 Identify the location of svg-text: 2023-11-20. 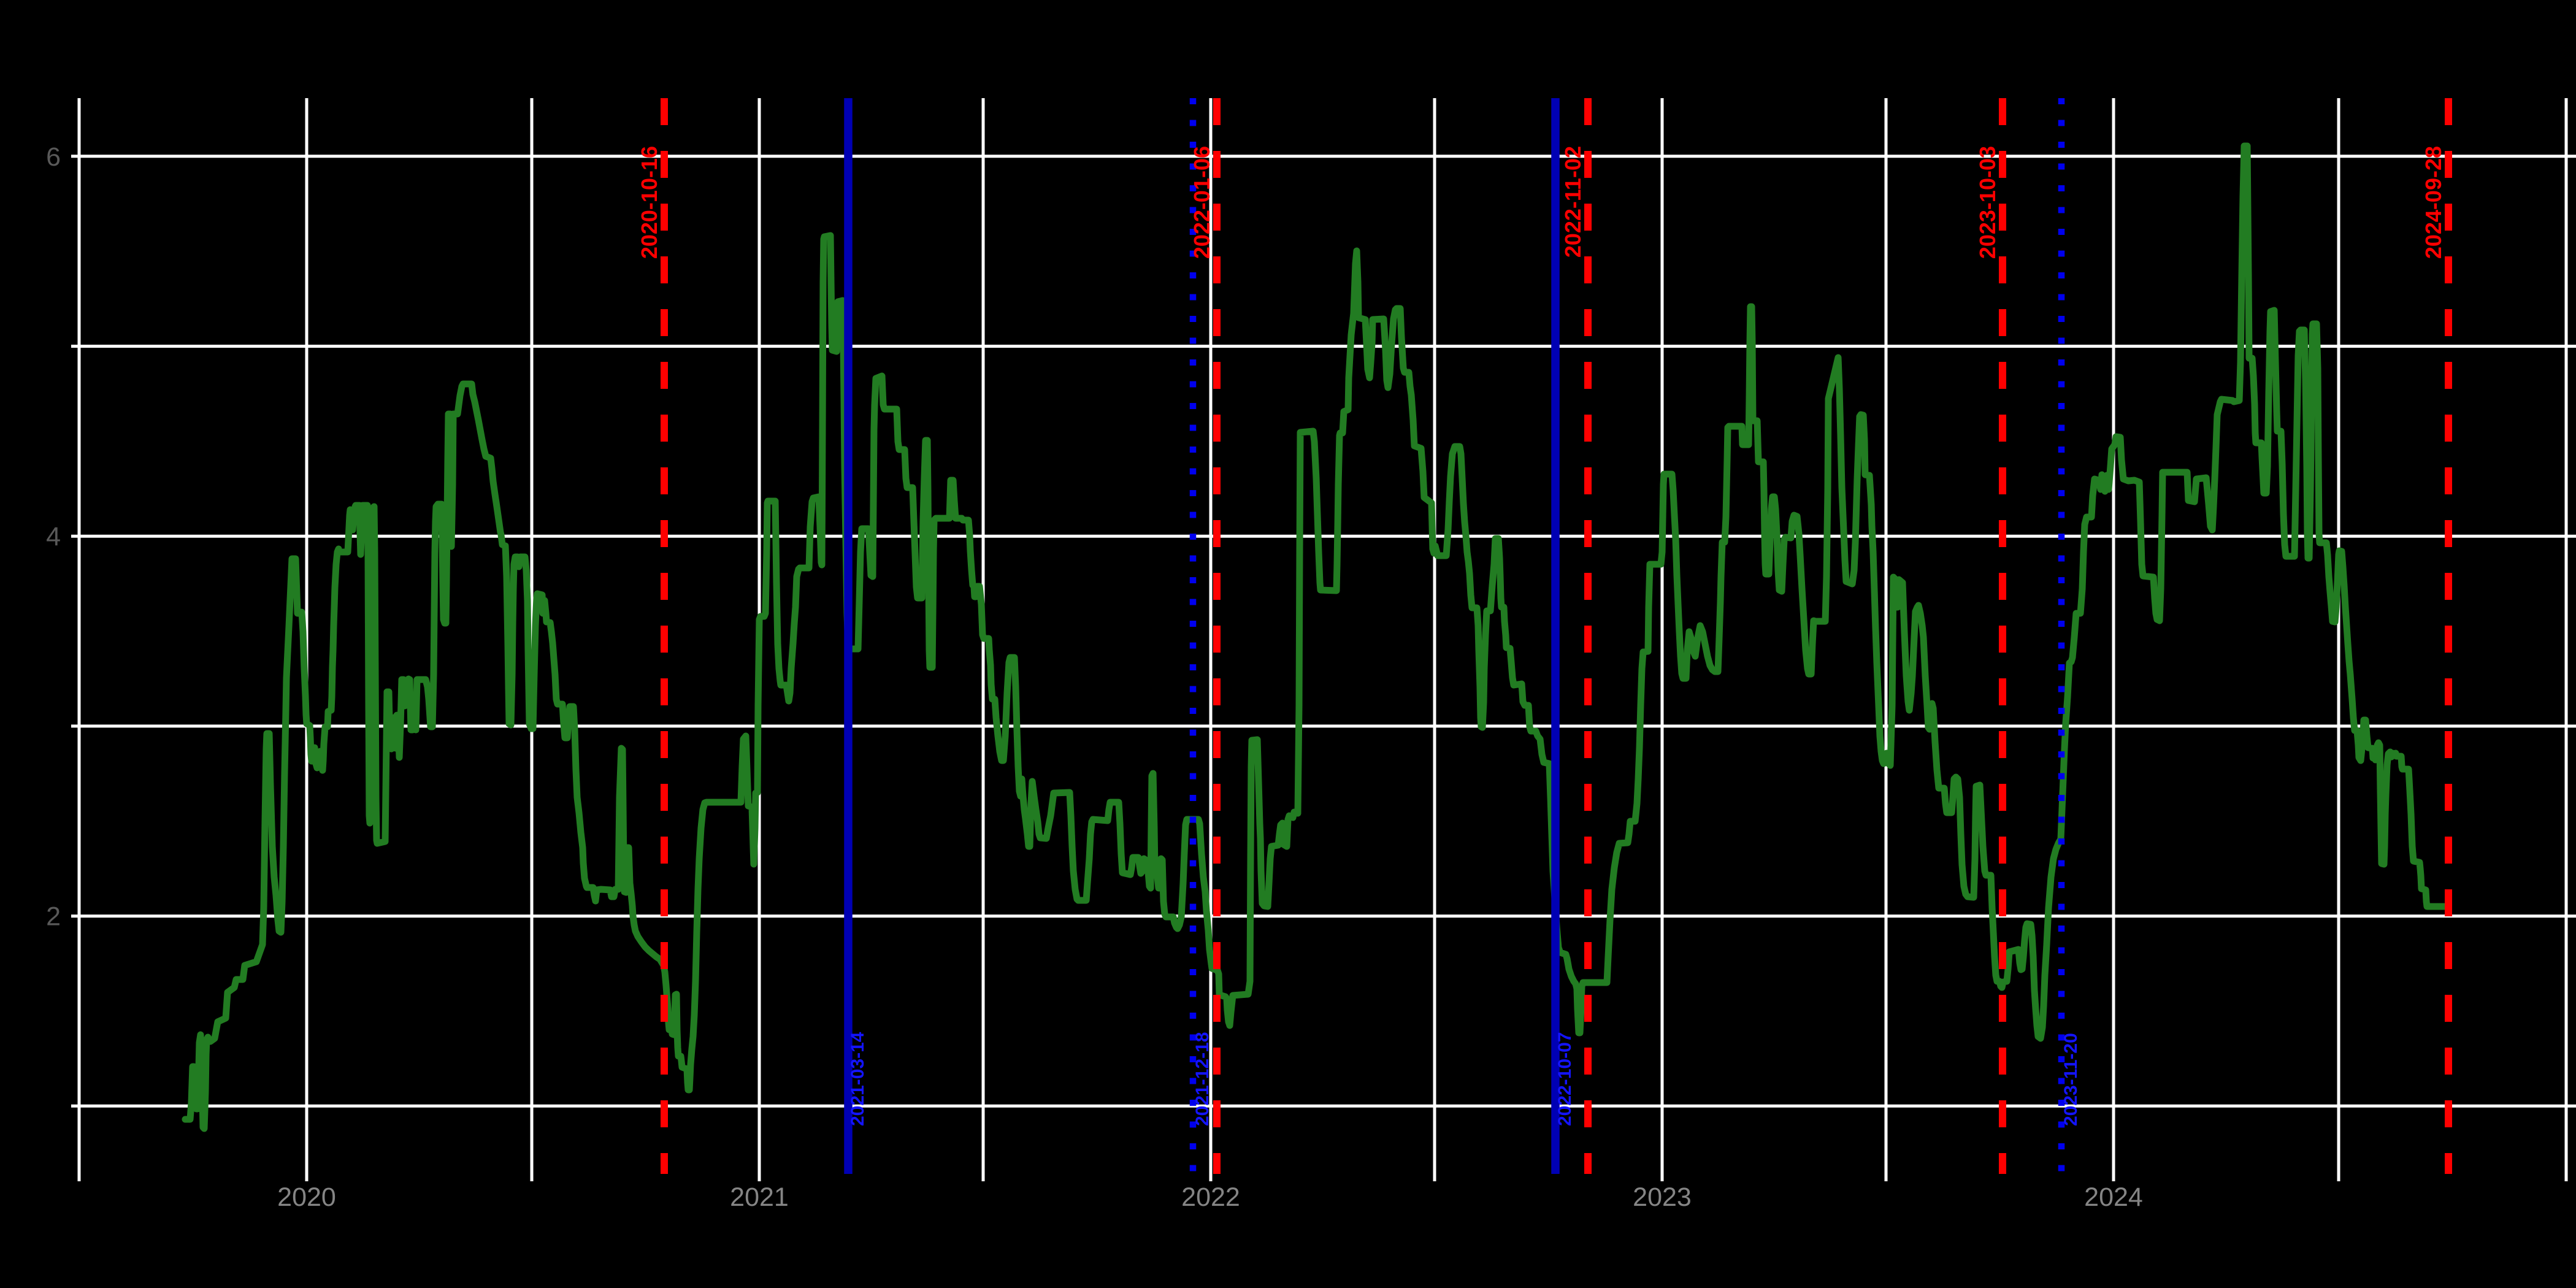
(2071, 1079).